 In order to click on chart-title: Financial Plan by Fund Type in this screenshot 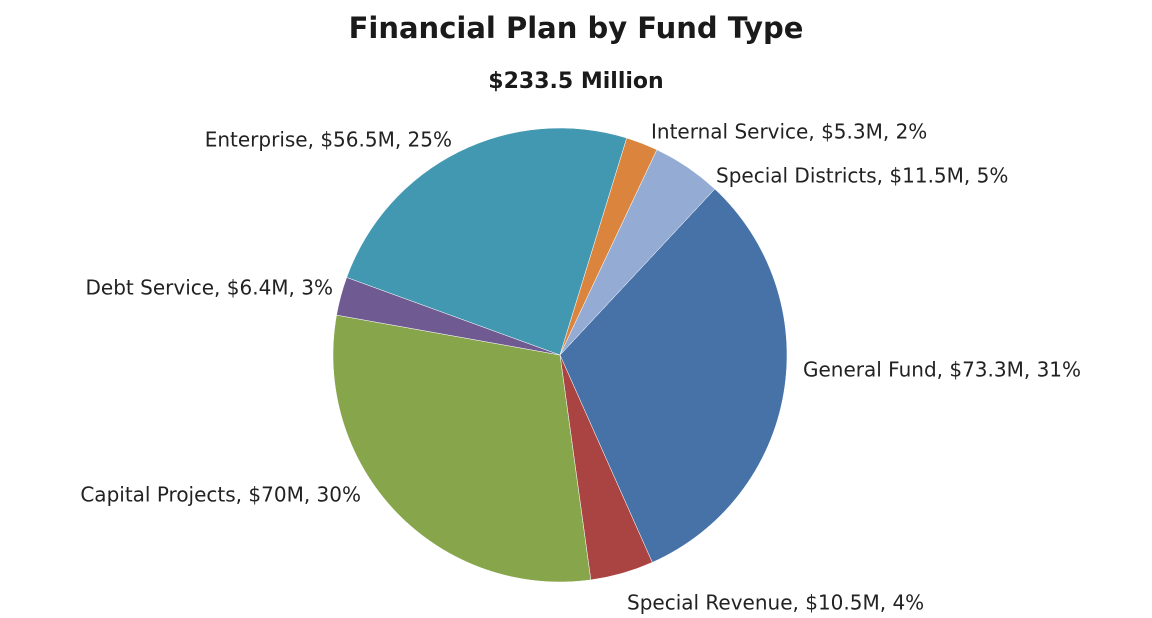, I will do `click(576, 28)`.